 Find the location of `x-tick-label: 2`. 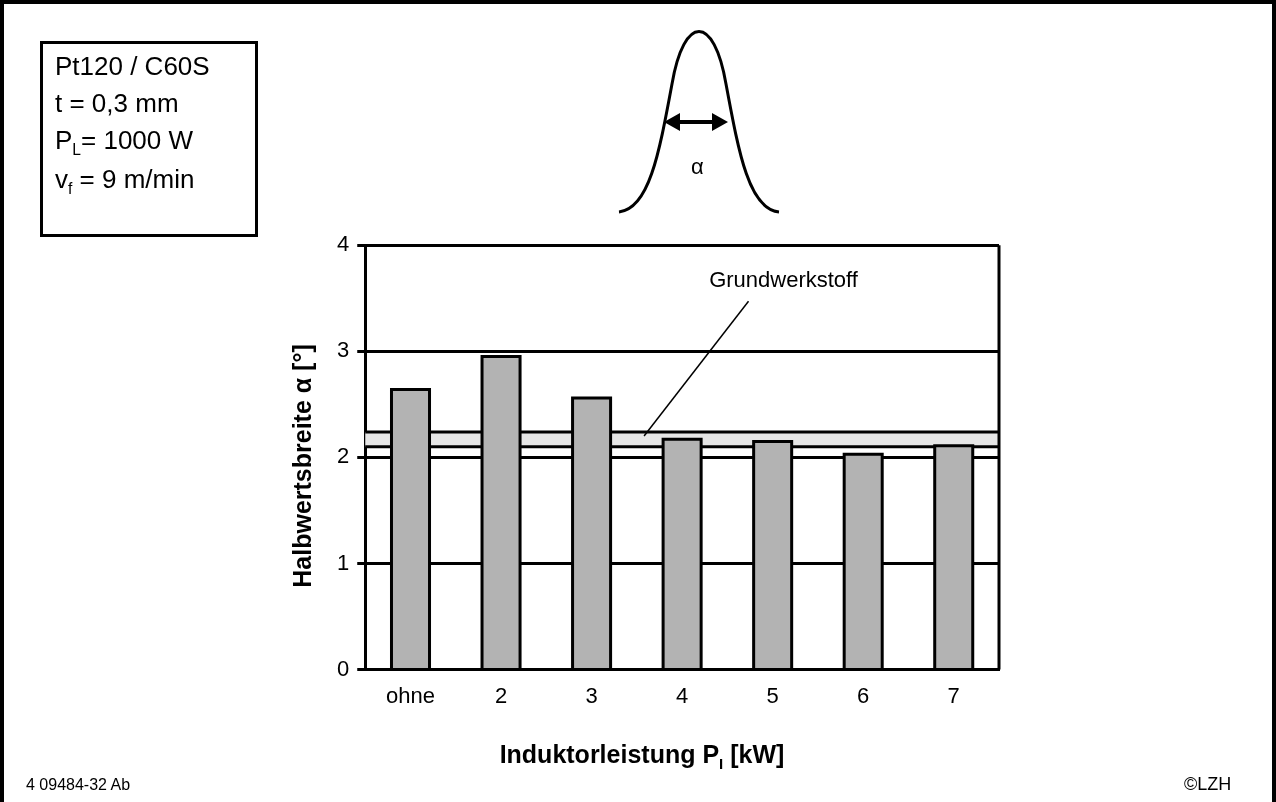

x-tick-label: 2 is located at coordinates (501, 695).